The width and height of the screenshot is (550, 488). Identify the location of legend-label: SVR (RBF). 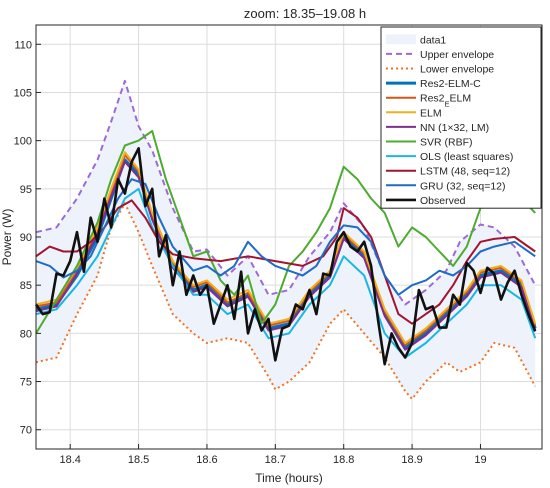
(446, 143).